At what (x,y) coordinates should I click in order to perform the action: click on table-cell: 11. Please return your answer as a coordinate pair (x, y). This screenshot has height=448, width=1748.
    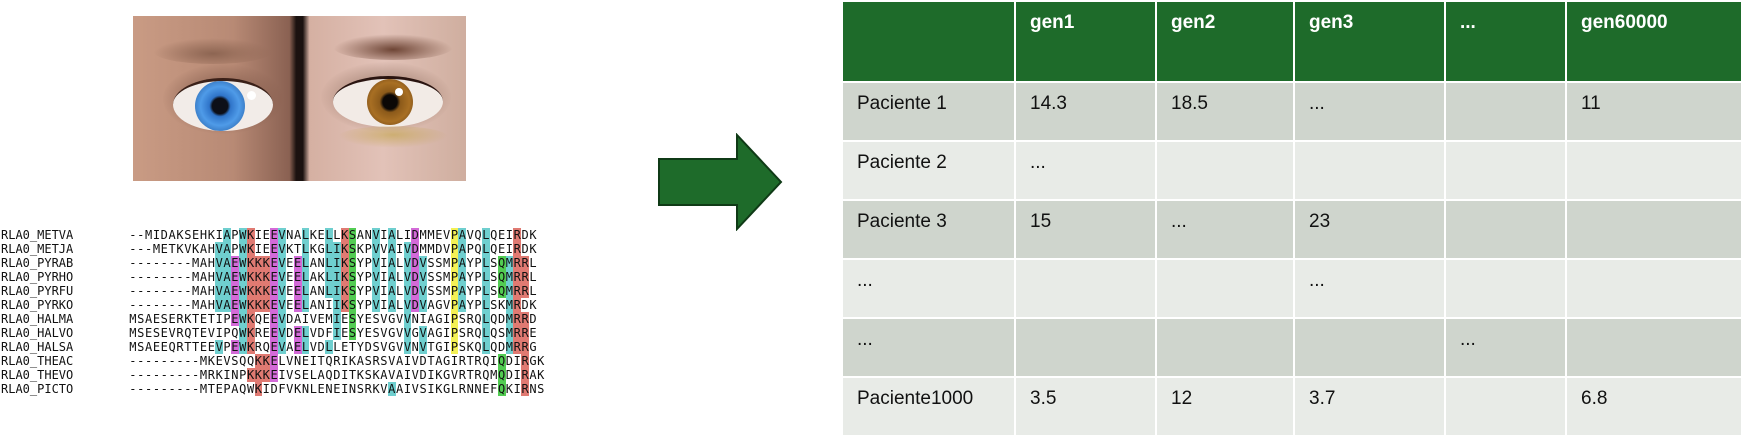
    Looking at the image, I should click on (1654, 111).